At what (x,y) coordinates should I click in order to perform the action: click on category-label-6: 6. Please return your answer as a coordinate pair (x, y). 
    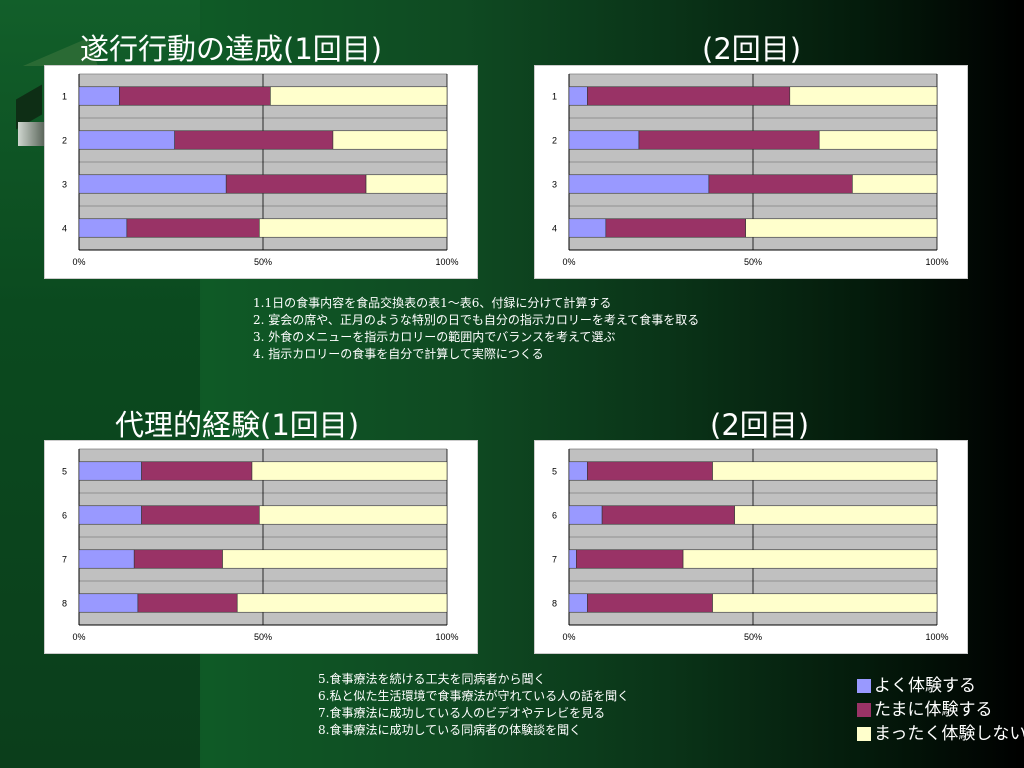
    Looking at the image, I should click on (64, 516).